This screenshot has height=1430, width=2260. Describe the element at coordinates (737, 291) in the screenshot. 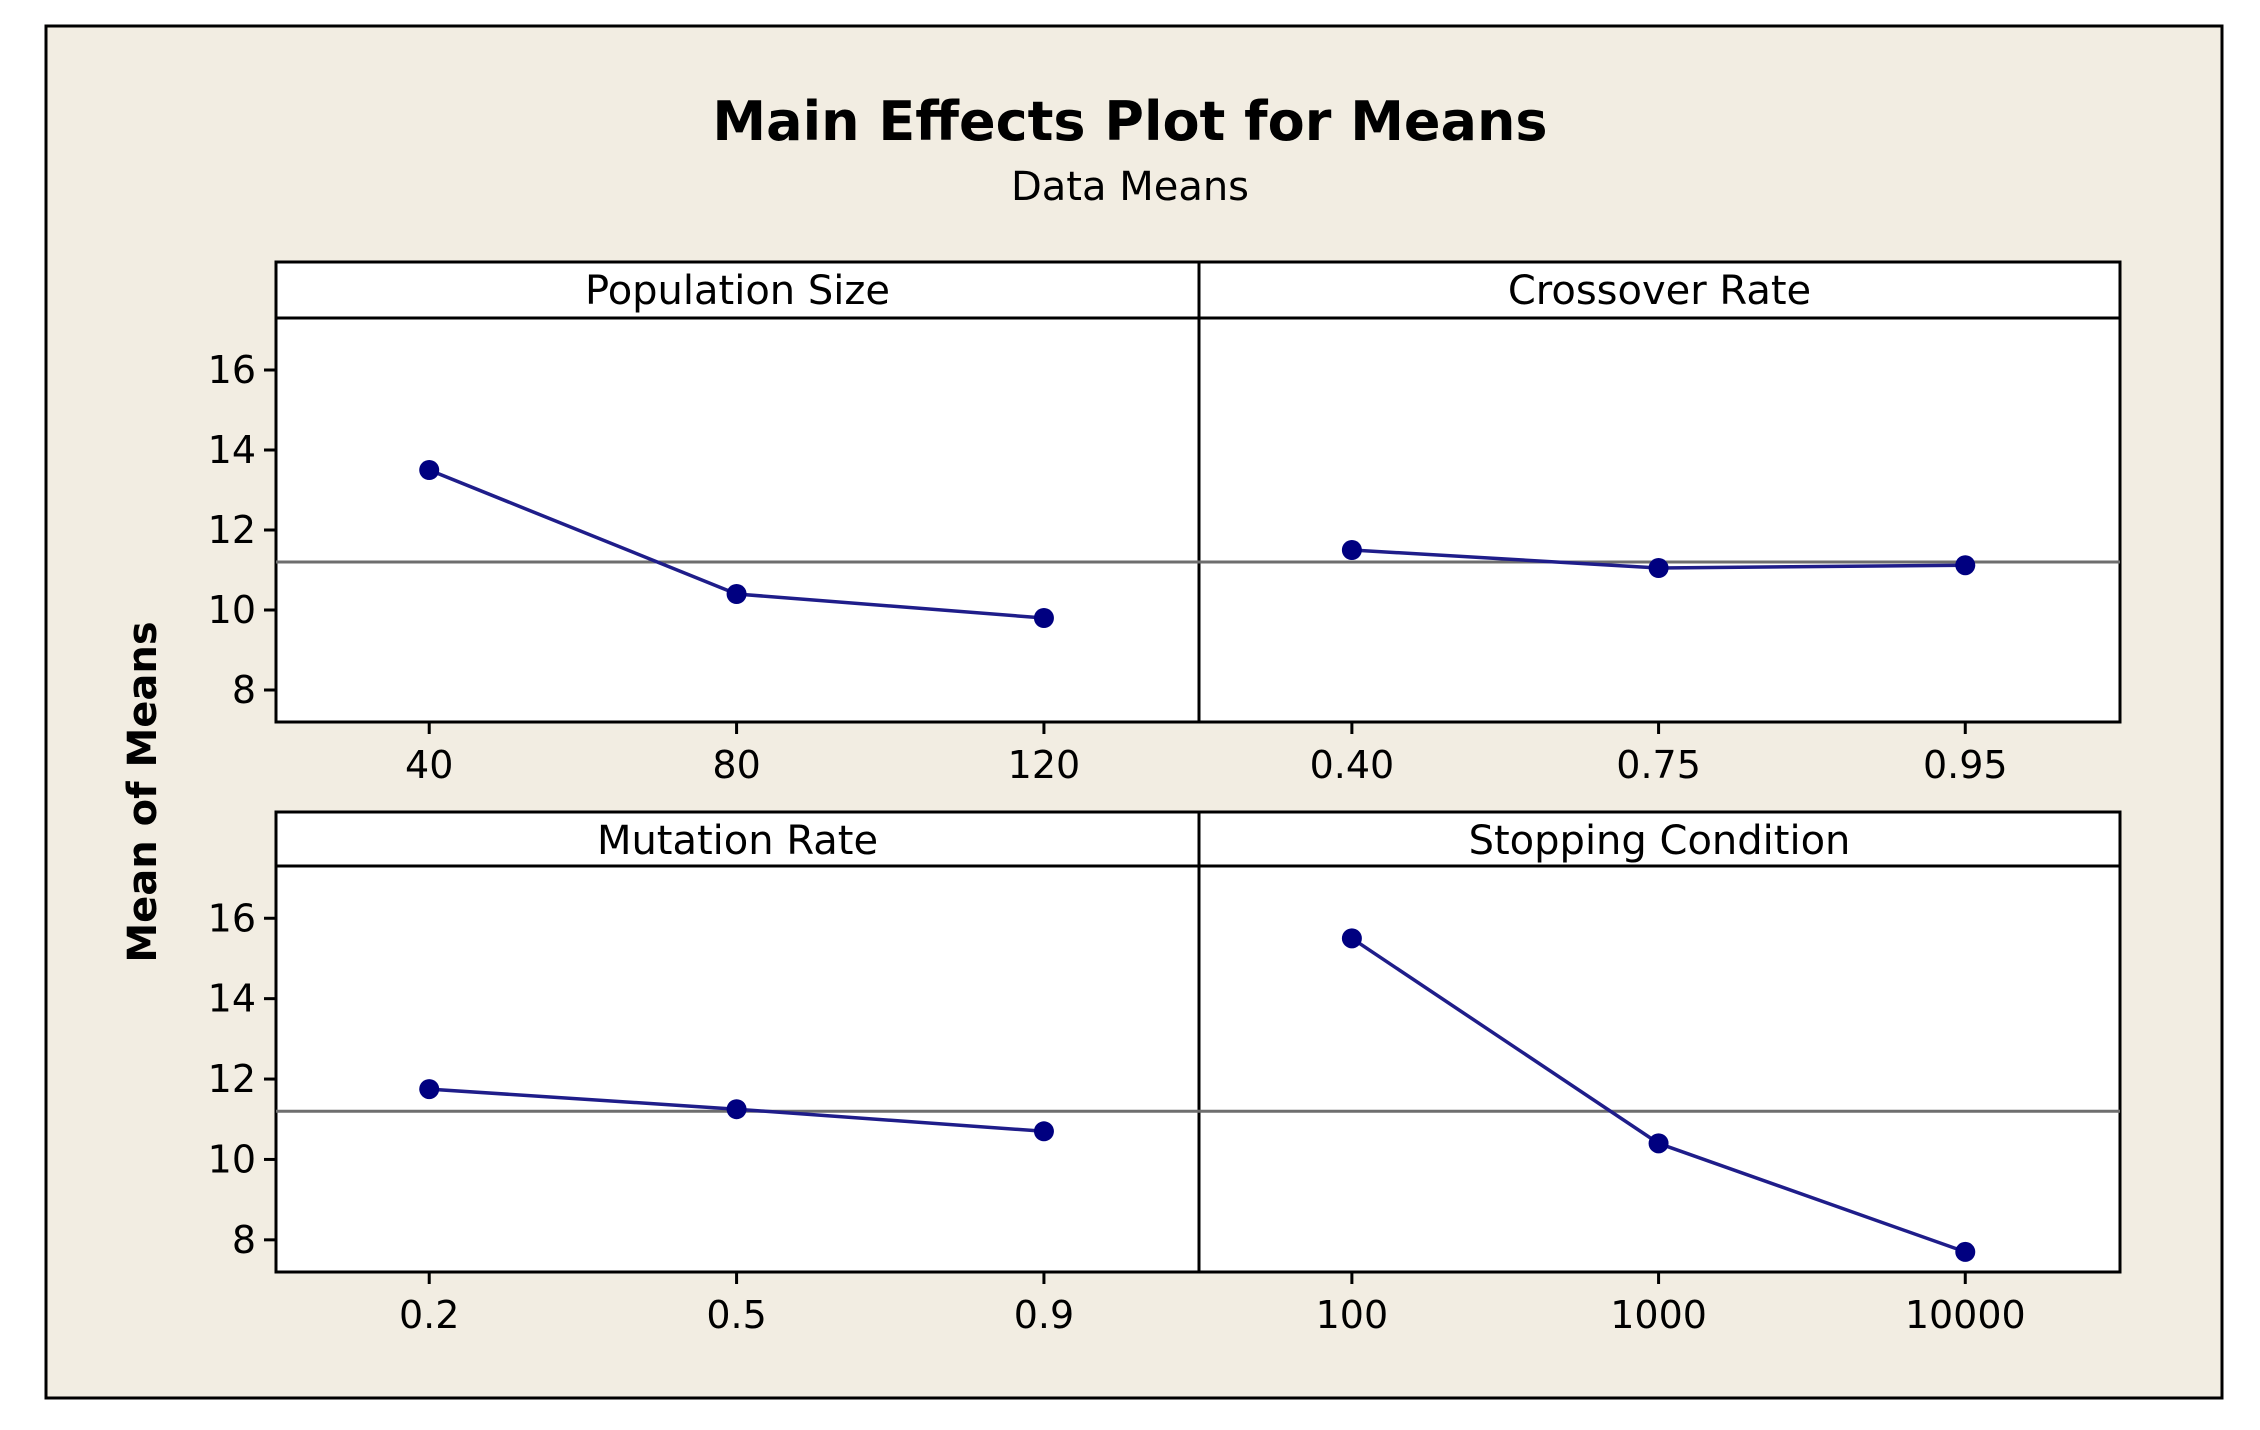

I see `panel-label: Population Size` at that location.